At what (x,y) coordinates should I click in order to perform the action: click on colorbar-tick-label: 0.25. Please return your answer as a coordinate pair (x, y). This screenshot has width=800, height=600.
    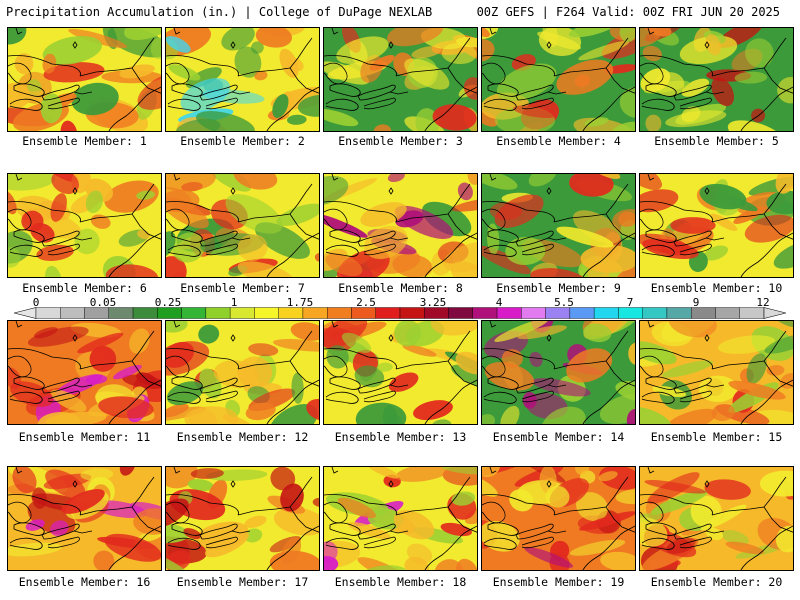
    Looking at the image, I should click on (168, 302).